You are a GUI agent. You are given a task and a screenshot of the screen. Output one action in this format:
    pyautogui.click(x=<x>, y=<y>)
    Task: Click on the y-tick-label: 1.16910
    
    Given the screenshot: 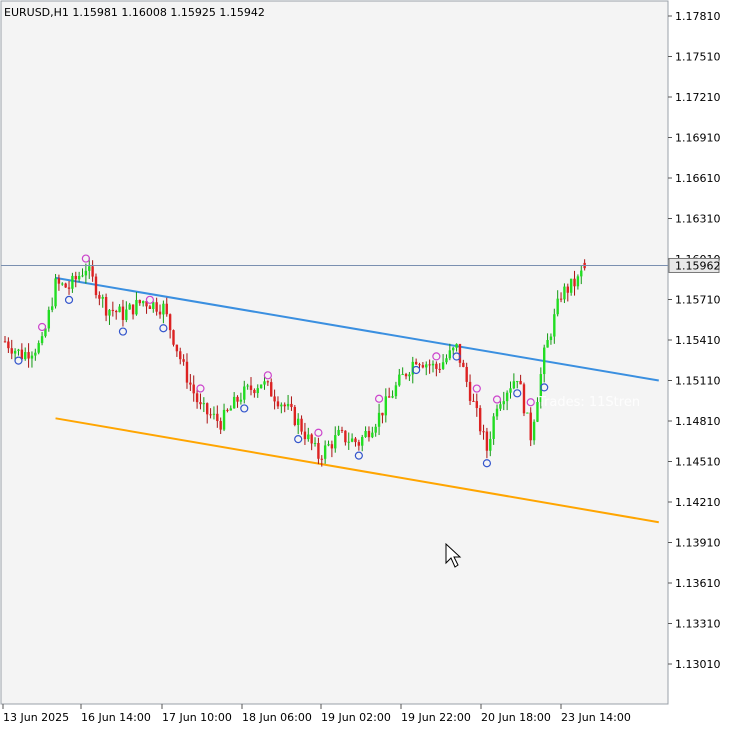 What is the action you would take?
    pyautogui.click(x=698, y=138)
    